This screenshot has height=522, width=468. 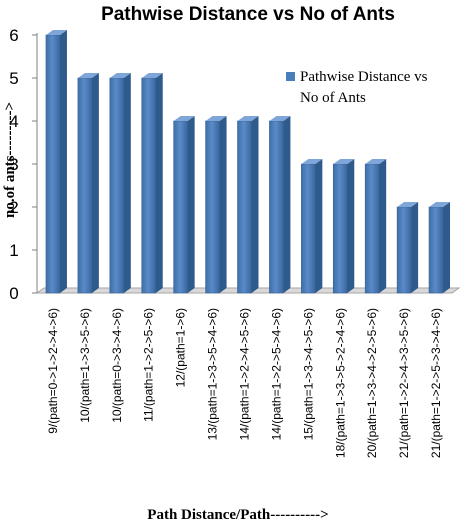 I want to click on x-tick-label: 13/(path=1->3->5->4->6), so click(x=213, y=374).